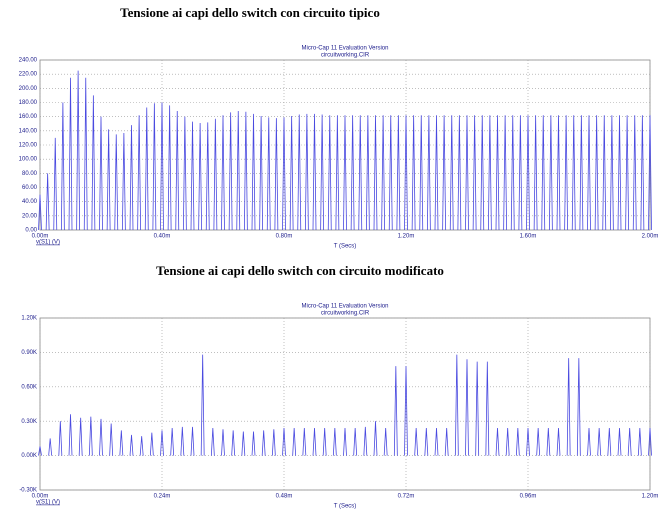 This screenshot has height=519, width=670. Describe the element at coordinates (28, 491) in the screenshot. I see `y-tick-label: -0.30K` at that location.